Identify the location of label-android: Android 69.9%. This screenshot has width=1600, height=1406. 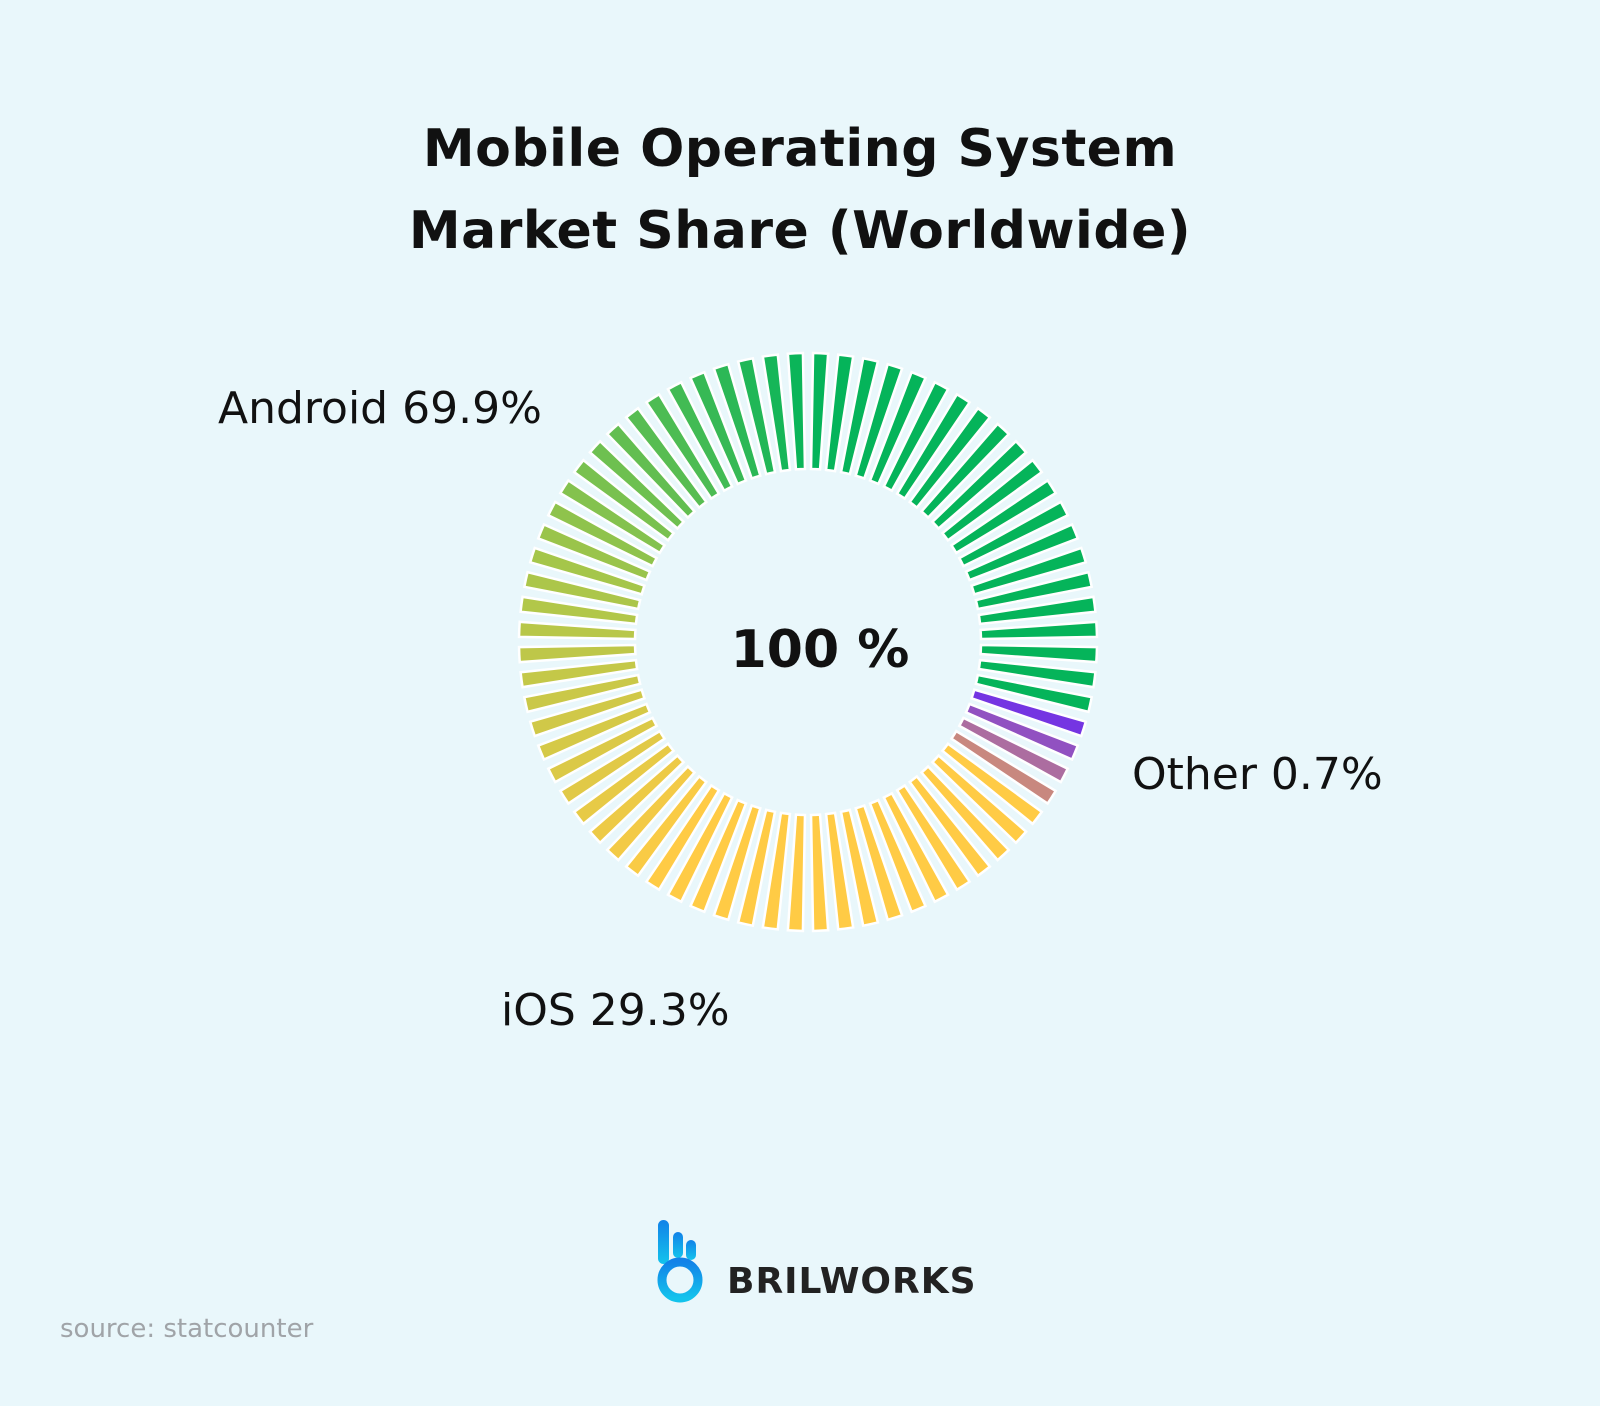
(380, 408).